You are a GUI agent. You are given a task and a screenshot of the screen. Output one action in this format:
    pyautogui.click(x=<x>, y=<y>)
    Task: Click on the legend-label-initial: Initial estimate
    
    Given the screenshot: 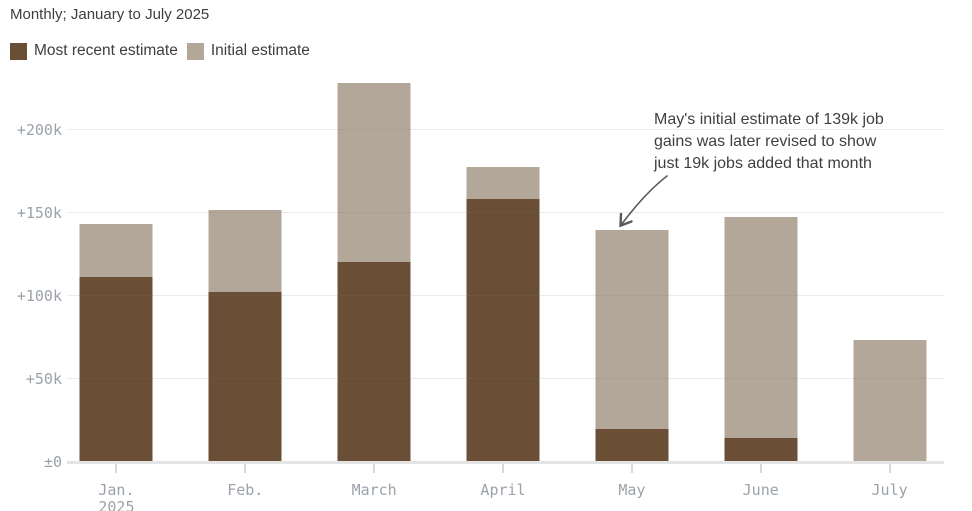 What is the action you would take?
    pyautogui.click(x=260, y=50)
    